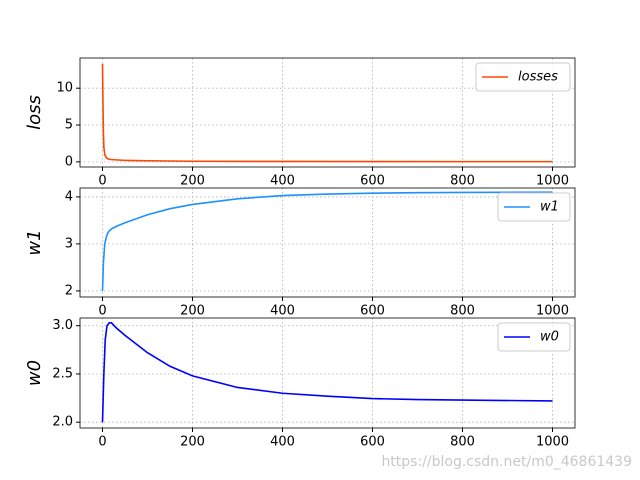 The width and height of the screenshot is (640, 480). Describe the element at coordinates (69, 290) in the screenshot. I see `y-tick-label: 2` at that location.